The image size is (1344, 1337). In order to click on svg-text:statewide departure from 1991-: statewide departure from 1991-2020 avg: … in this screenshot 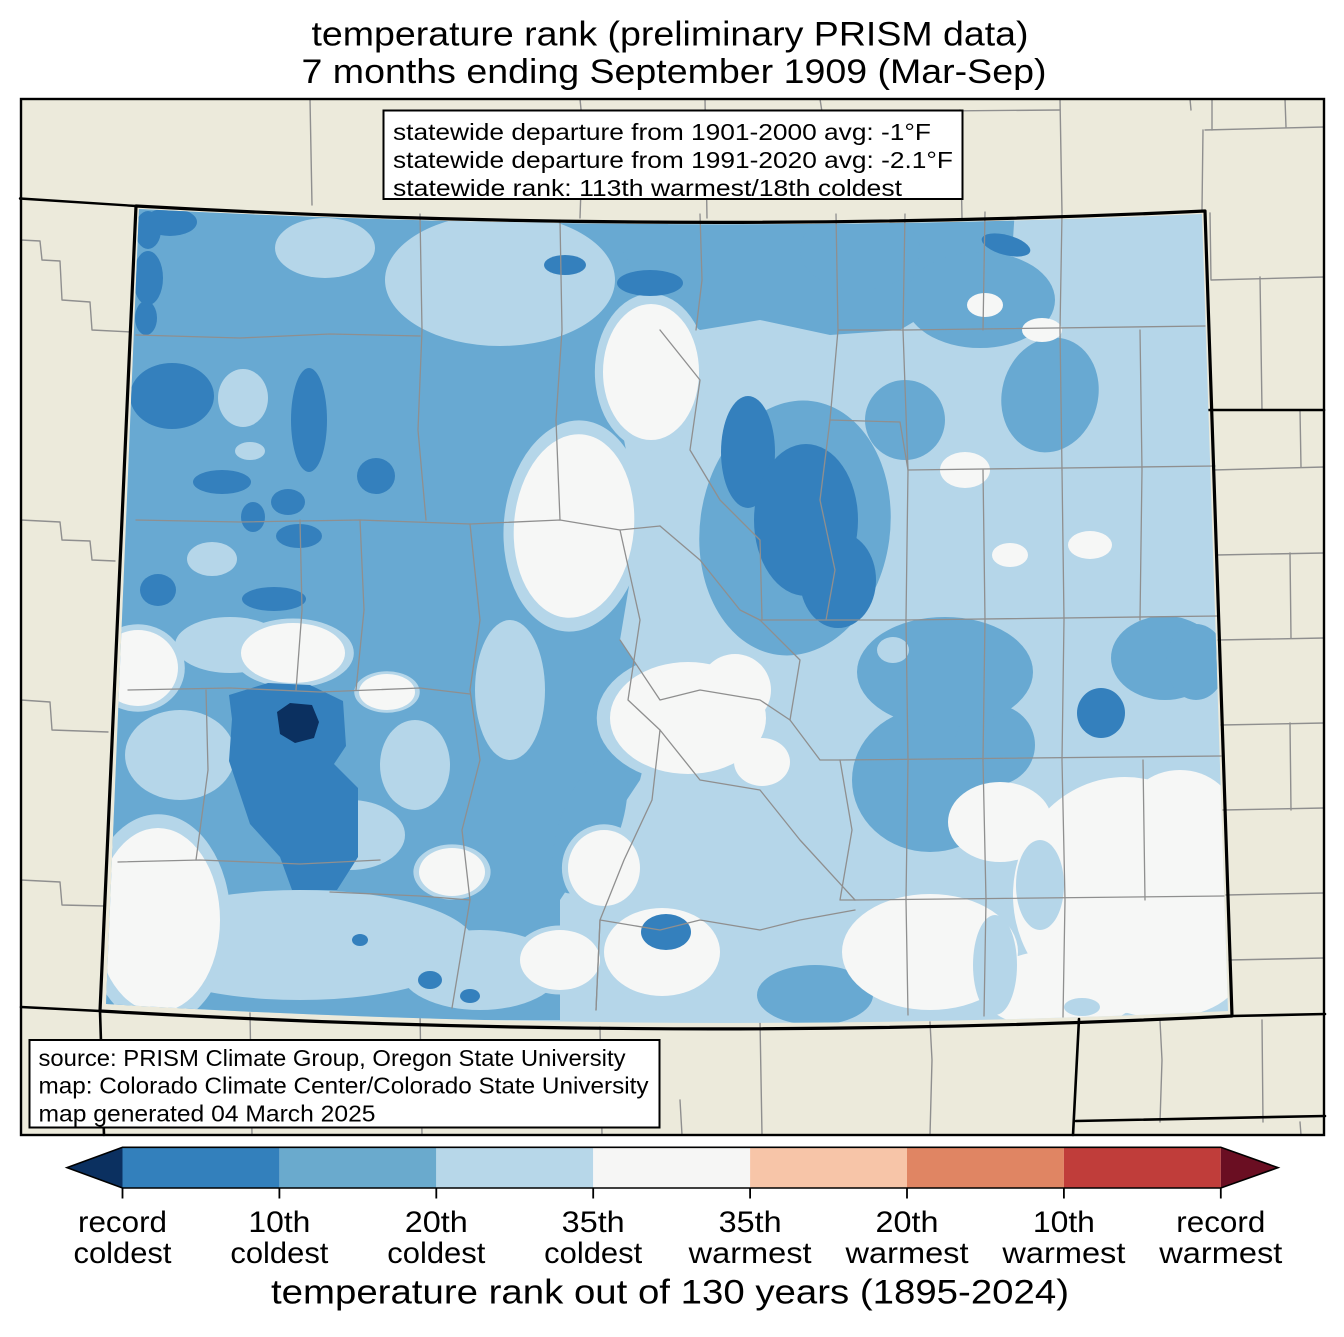, I will do `click(673, 160)`.